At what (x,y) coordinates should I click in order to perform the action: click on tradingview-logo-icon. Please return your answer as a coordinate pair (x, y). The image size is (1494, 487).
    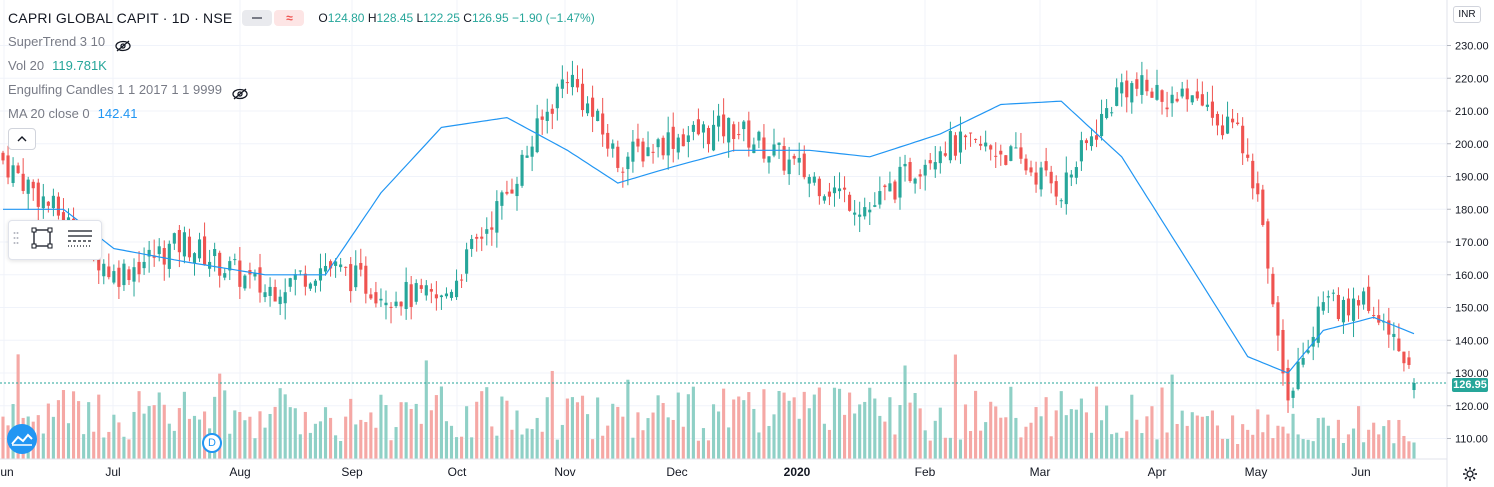
    Looking at the image, I should click on (22, 439).